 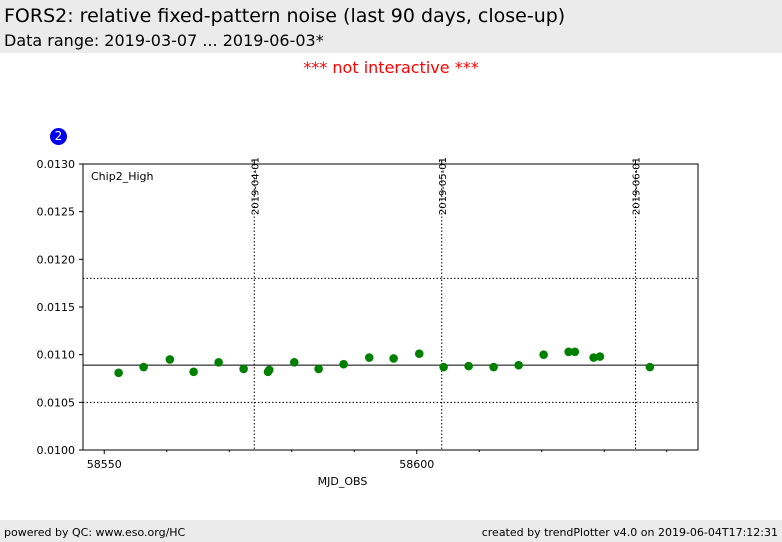 I want to click on y-tick-label: 0.0110, so click(x=56, y=355).